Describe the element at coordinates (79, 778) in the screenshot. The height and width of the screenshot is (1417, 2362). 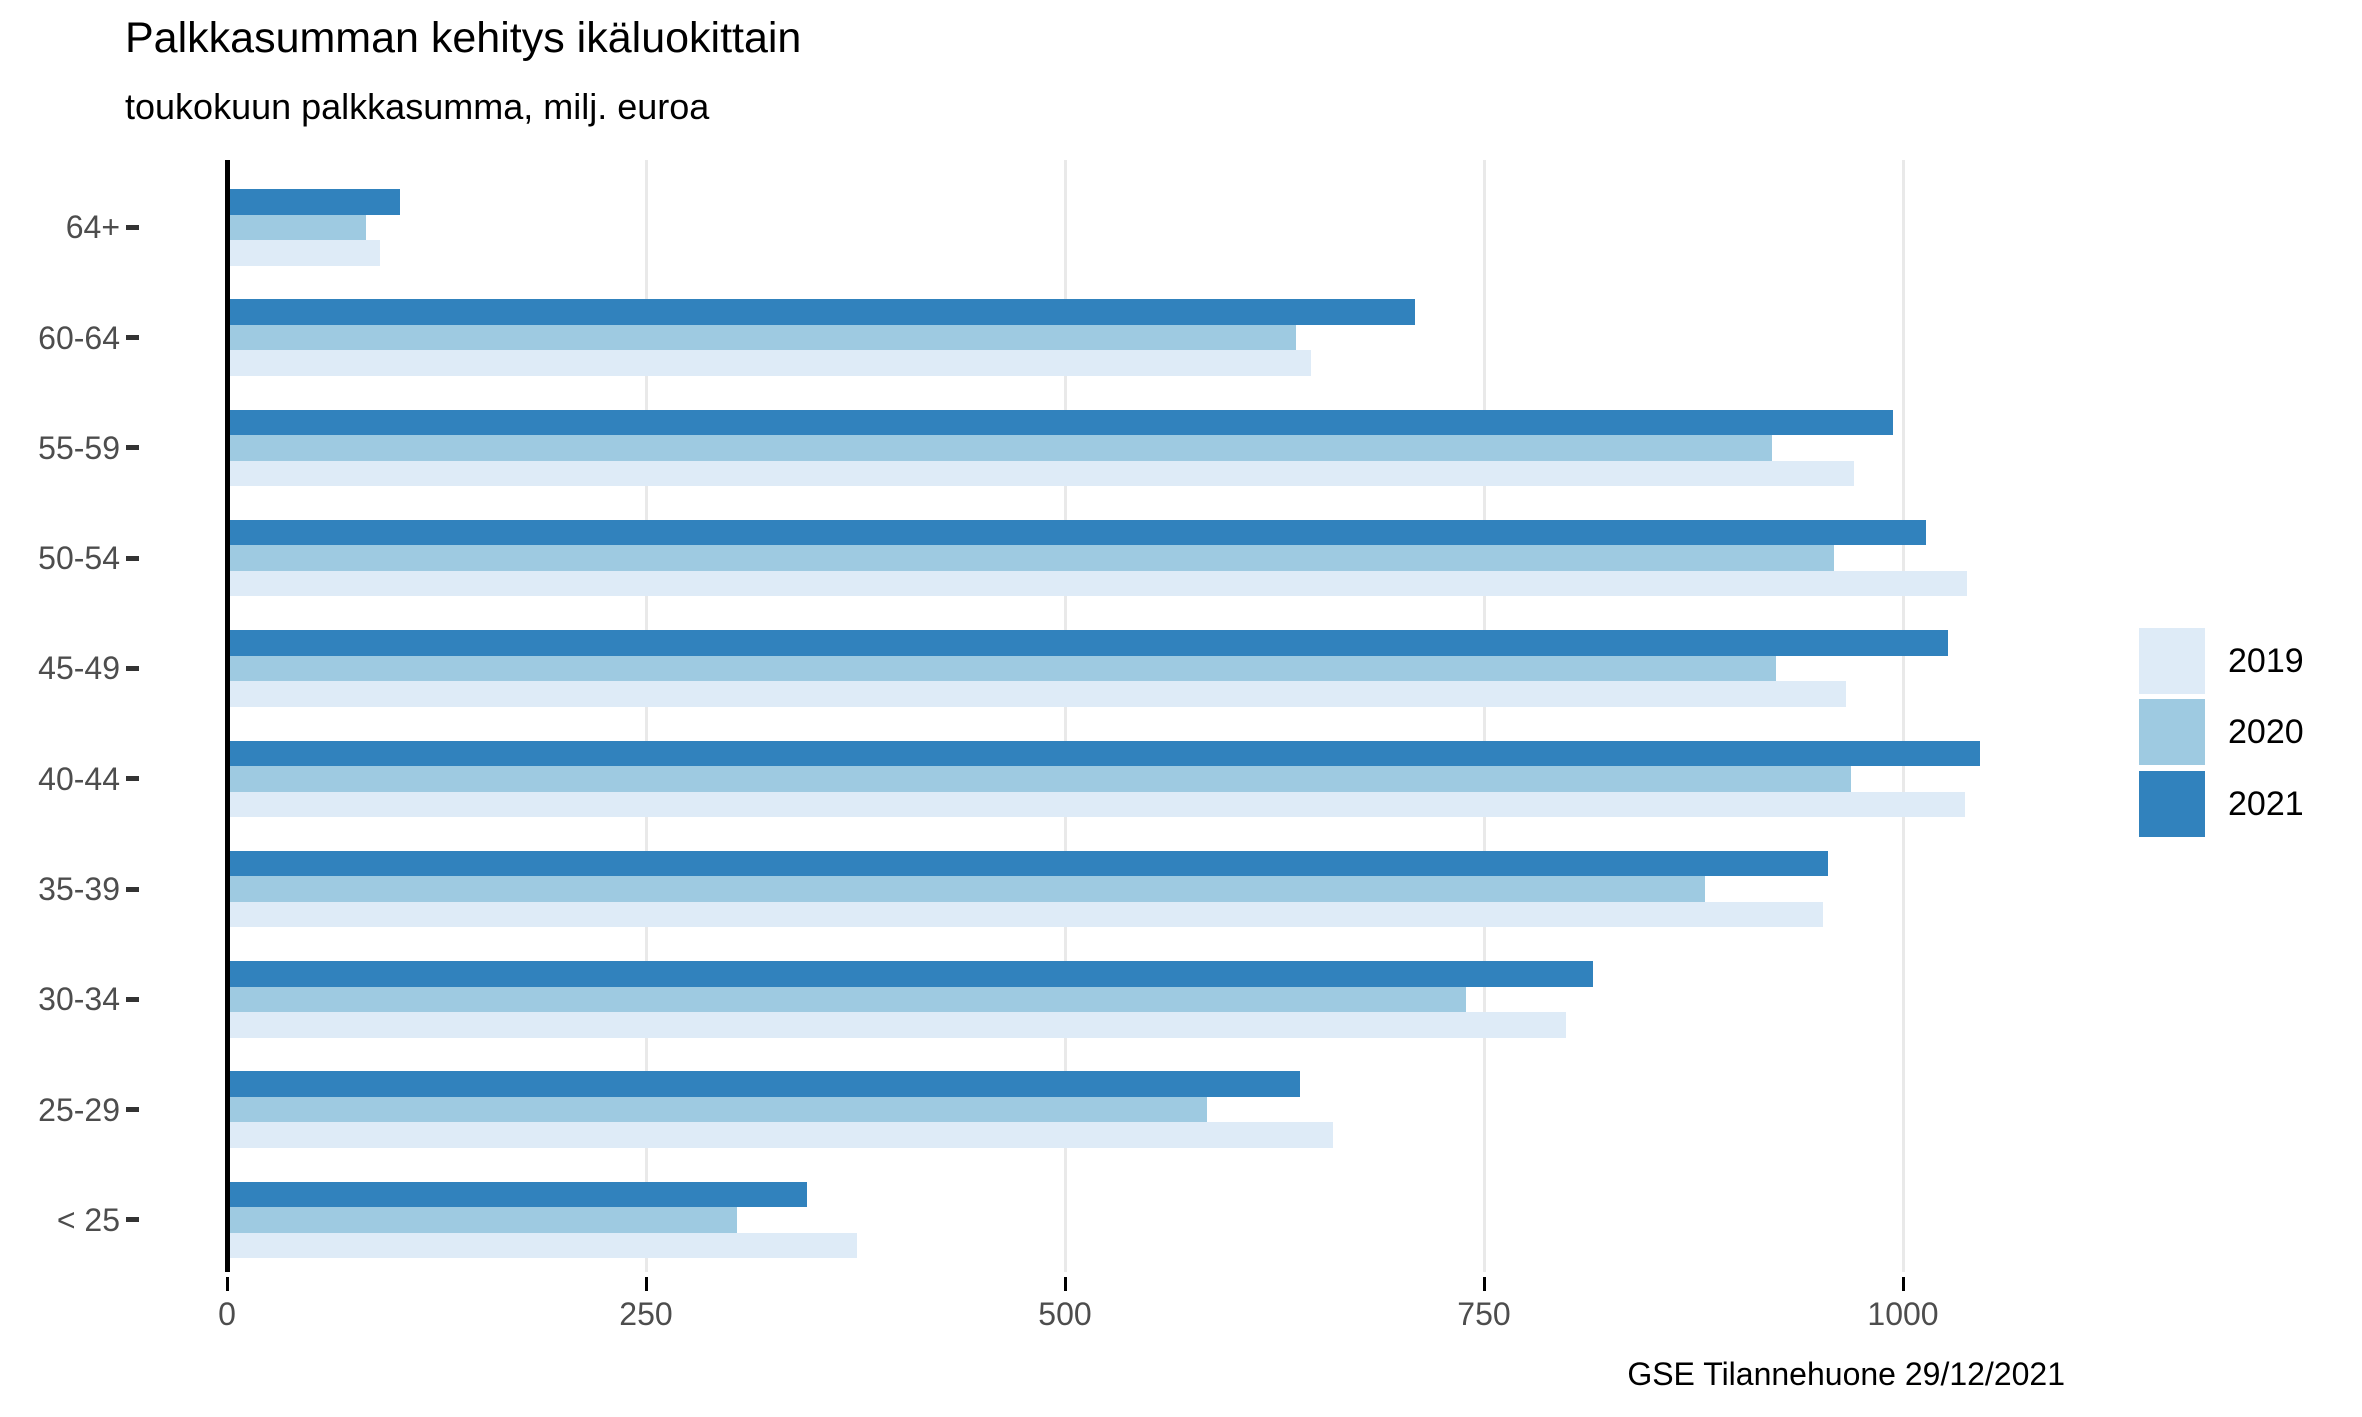
I see `y-axis-label: 40-44` at that location.